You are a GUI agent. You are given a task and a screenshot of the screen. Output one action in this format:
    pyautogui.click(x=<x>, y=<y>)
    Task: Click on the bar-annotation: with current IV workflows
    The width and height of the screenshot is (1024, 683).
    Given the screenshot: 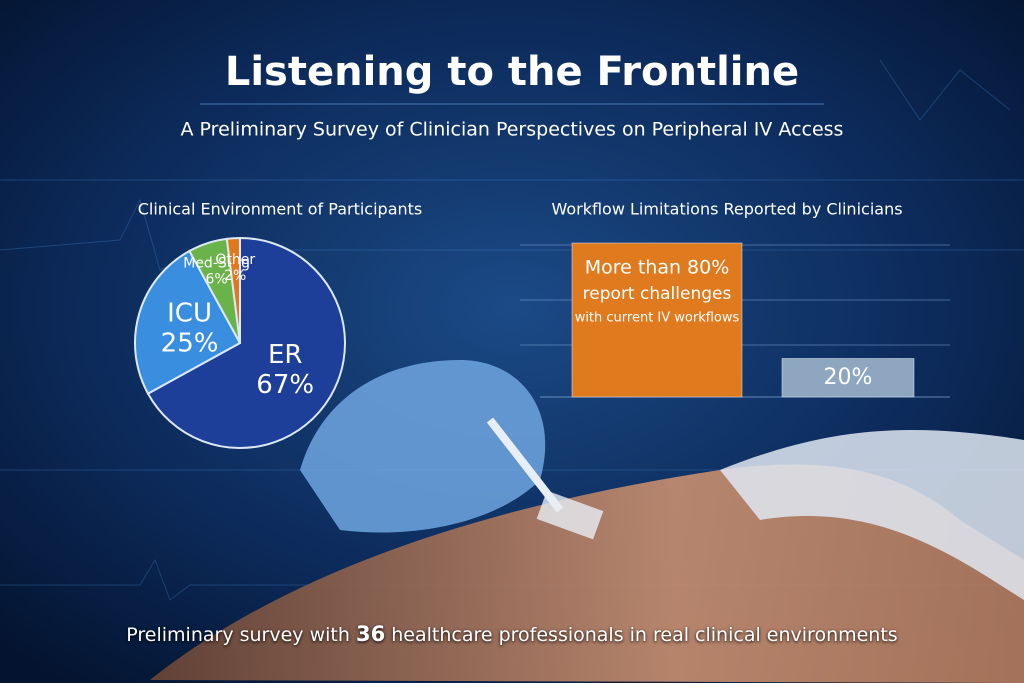 What is the action you would take?
    pyautogui.click(x=657, y=318)
    